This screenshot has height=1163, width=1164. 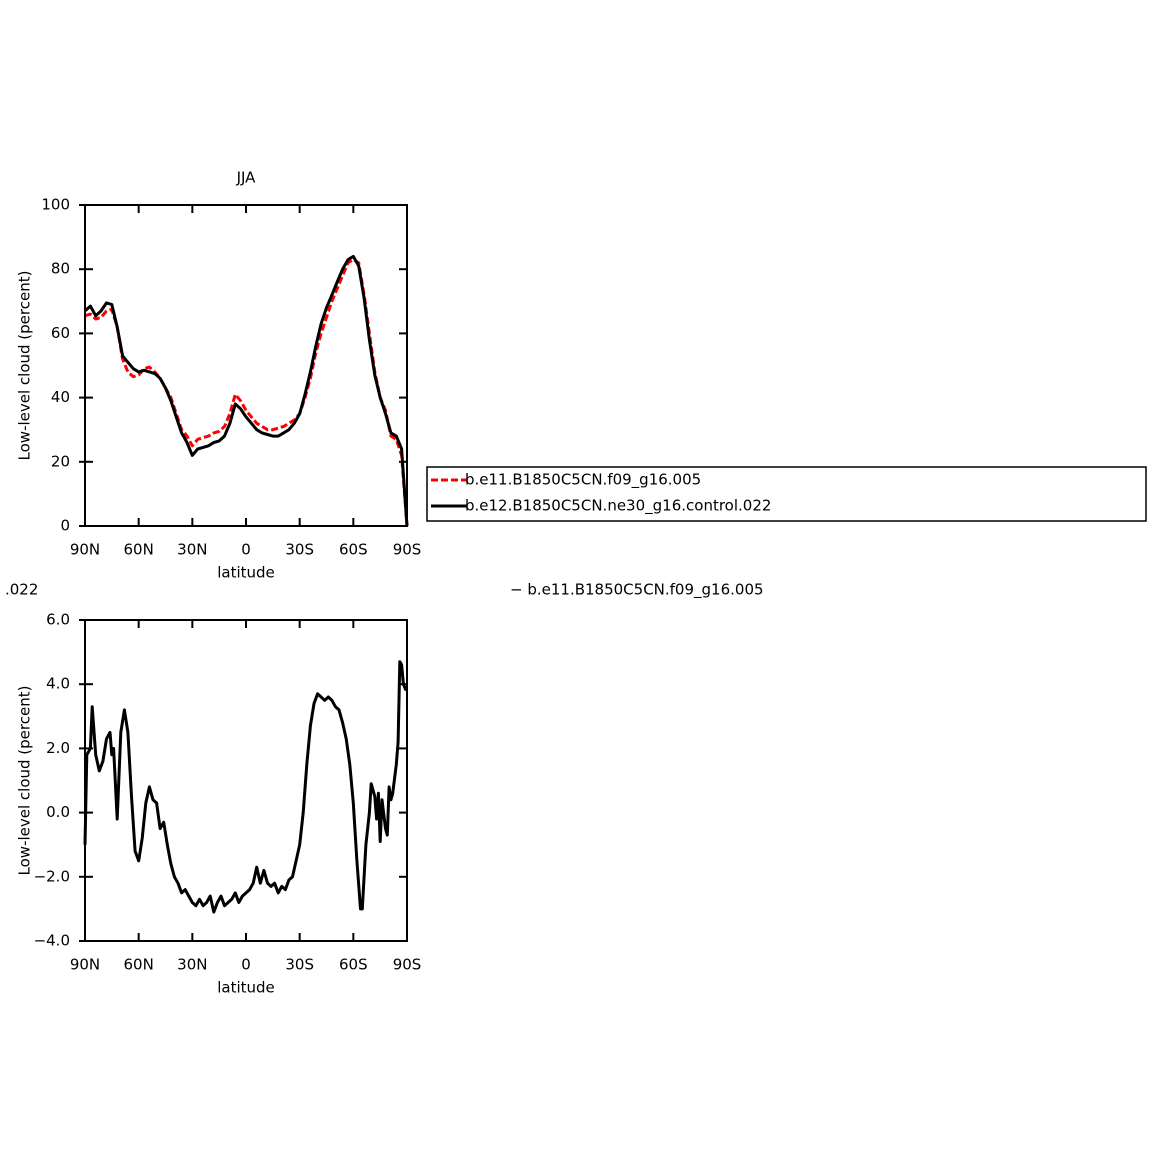 I want to click on y-tick-label: 2.0, so click(x=58, y=748).